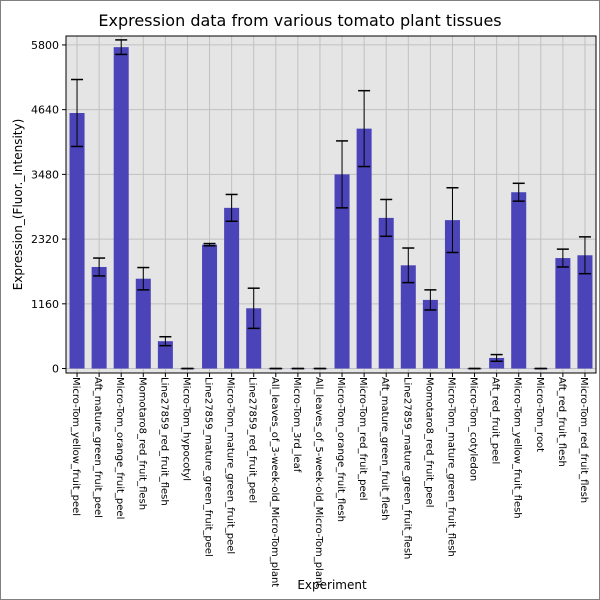 The width and height of the screenshot is (600, 600). I want to click on y-tick-label: 1160, so click(45, 304).